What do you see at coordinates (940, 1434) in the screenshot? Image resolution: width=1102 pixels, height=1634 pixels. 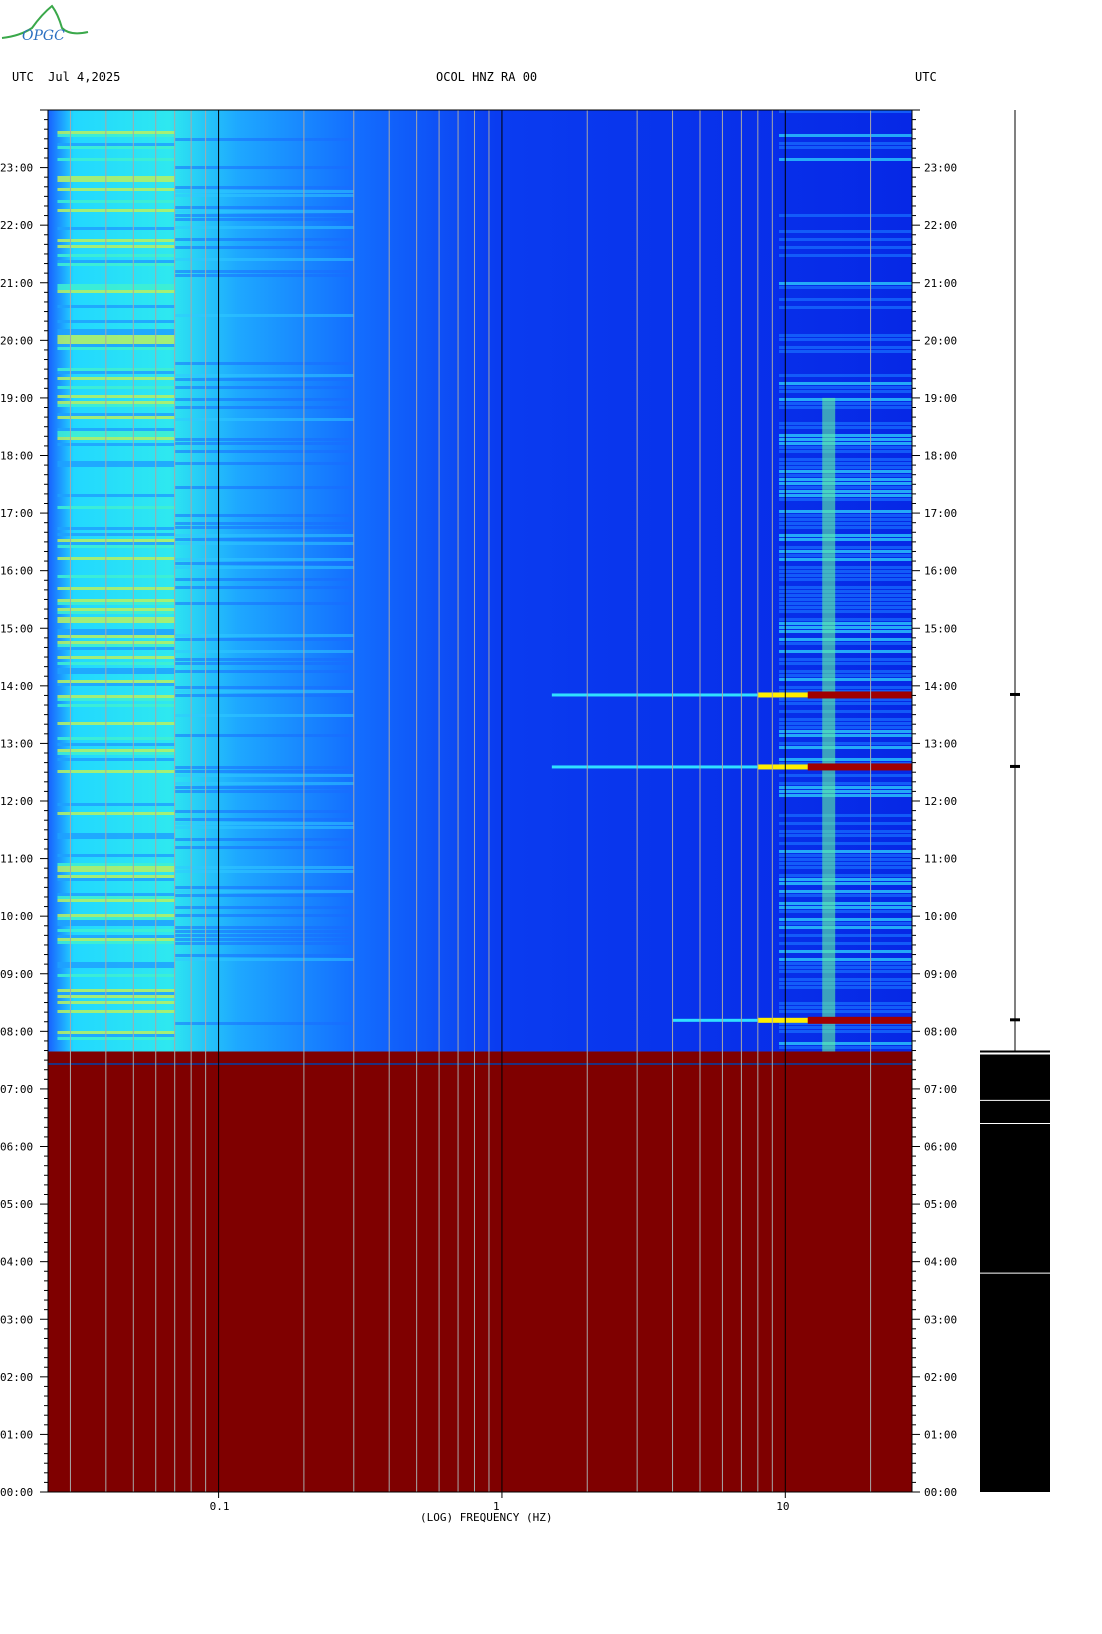 I see `y-tick-label: 01:00` at bounding box center [940, 1434].